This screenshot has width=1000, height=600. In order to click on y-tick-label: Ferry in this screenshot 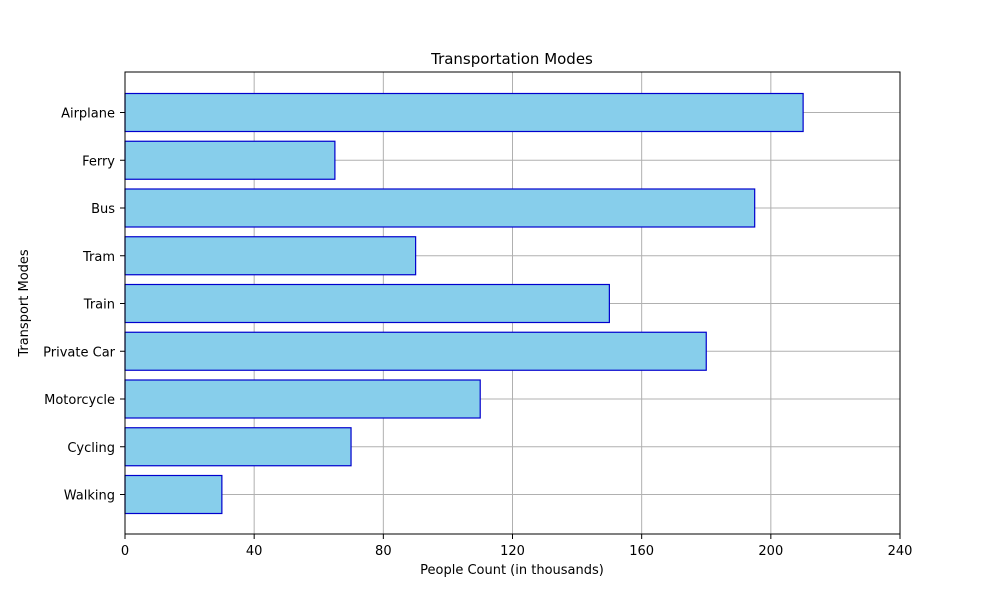, I will do `click(98, 161)`.